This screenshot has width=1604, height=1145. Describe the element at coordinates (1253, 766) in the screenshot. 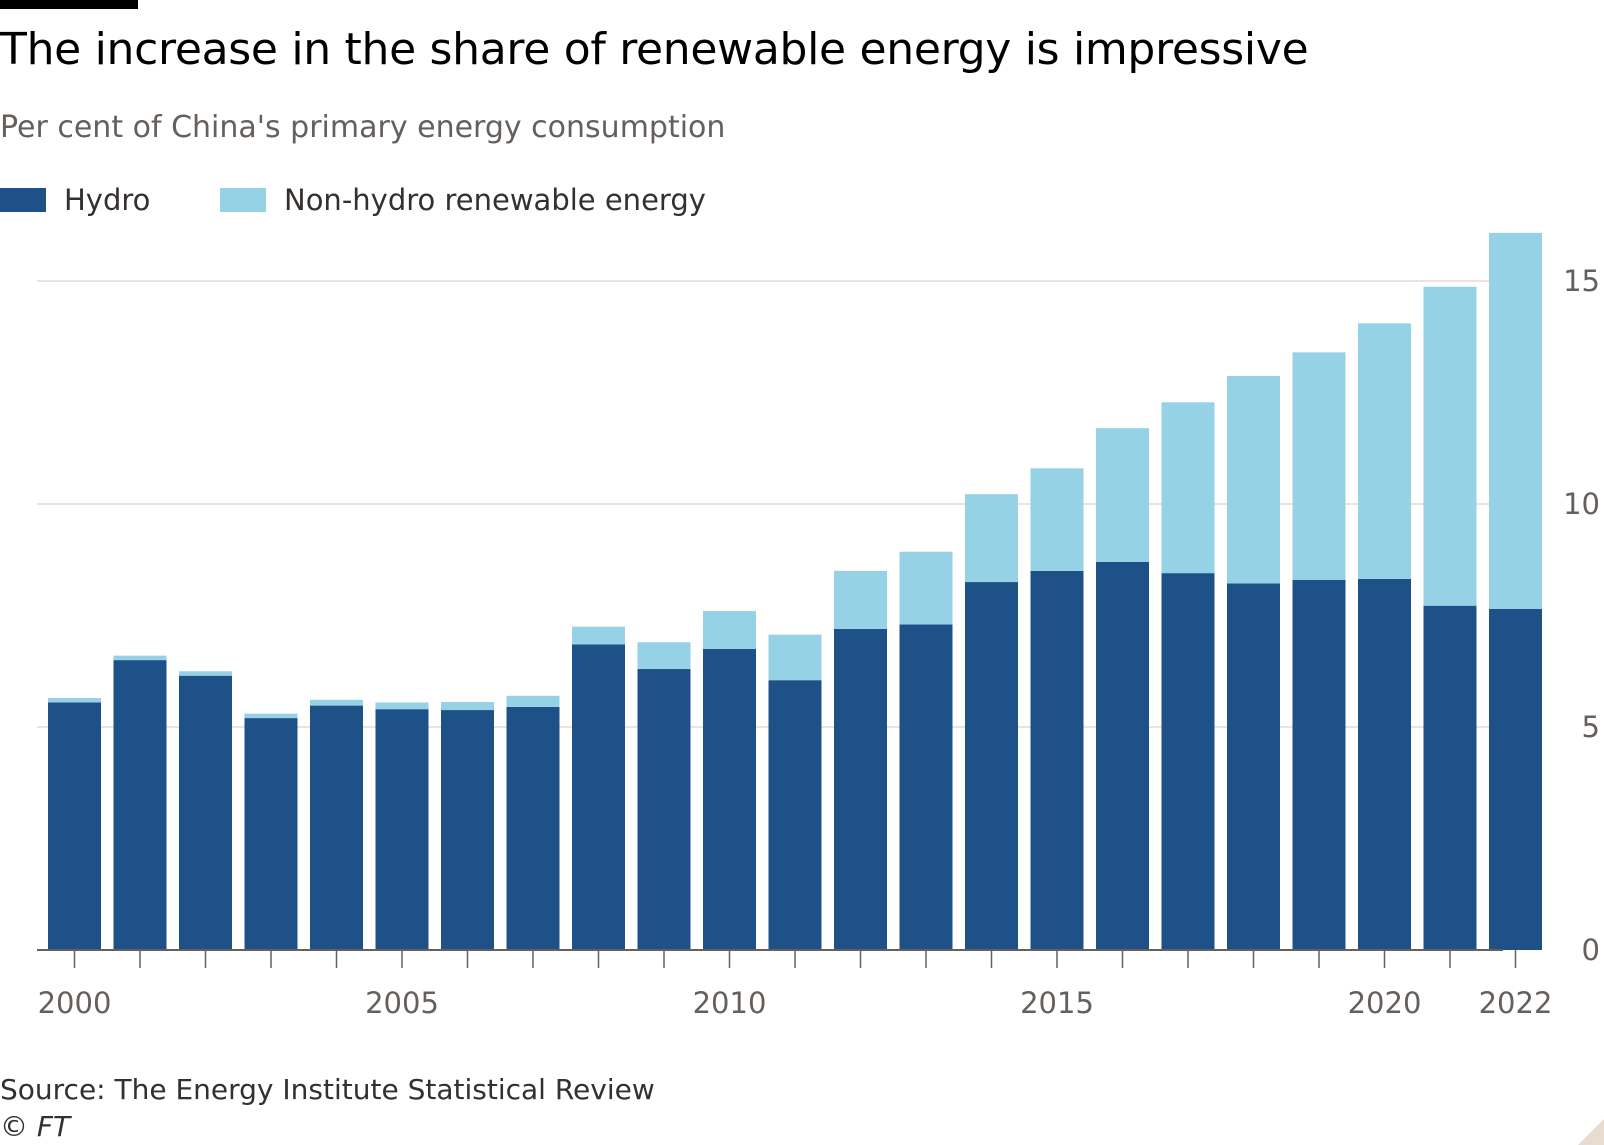

I see `bar-hydro-2018` at that location.